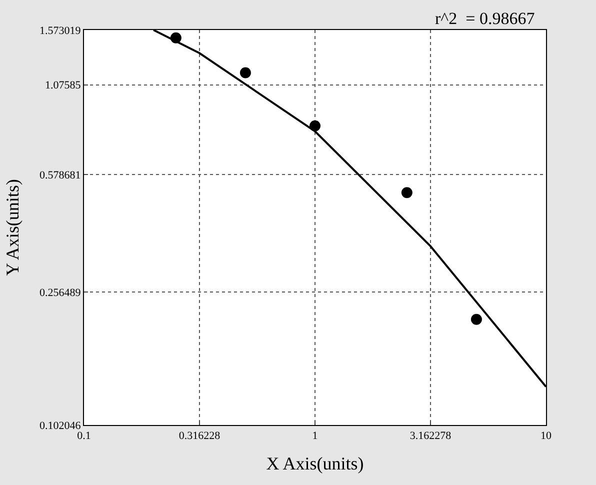 The width and height of the screenshot is (596, 485). I want to click on y-tick-label: 1.573019, so click(61, 30).